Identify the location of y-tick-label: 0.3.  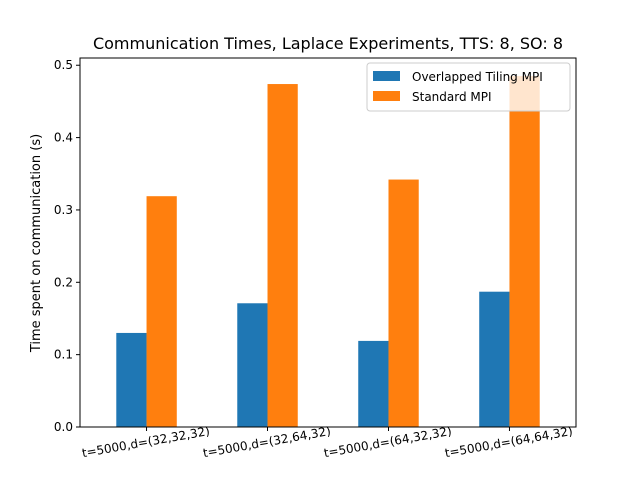
(63, 210).